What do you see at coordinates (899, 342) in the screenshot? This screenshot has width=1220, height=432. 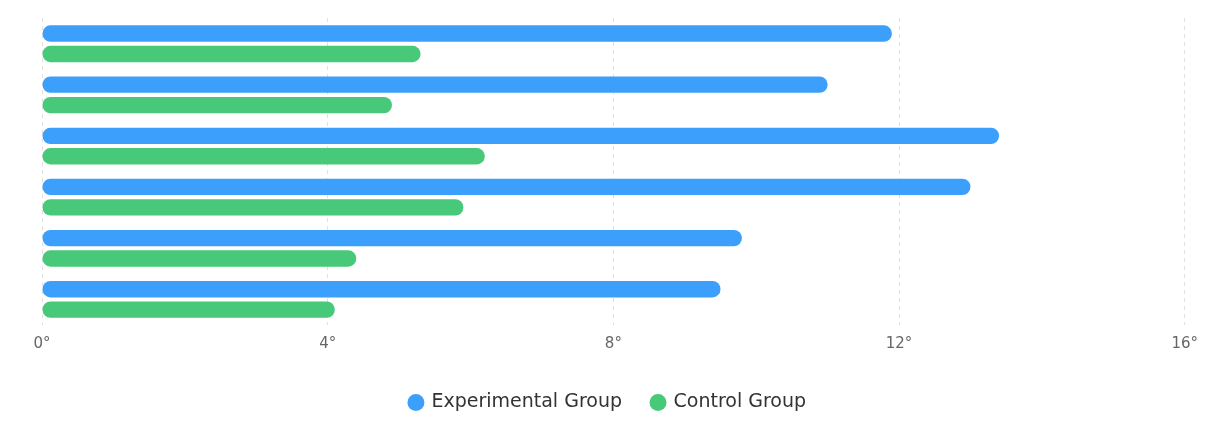 I see `x-tick-label: 12°` at bounding box center [899, 342].